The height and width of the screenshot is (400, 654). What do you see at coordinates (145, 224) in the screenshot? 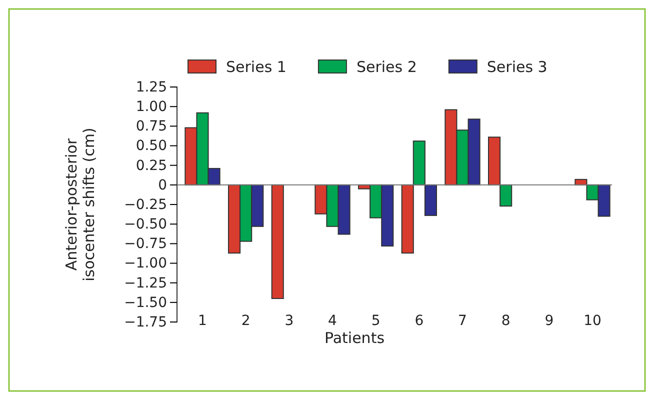
I see `y-tick-label: −0.50` at bounding box center [145, 224].